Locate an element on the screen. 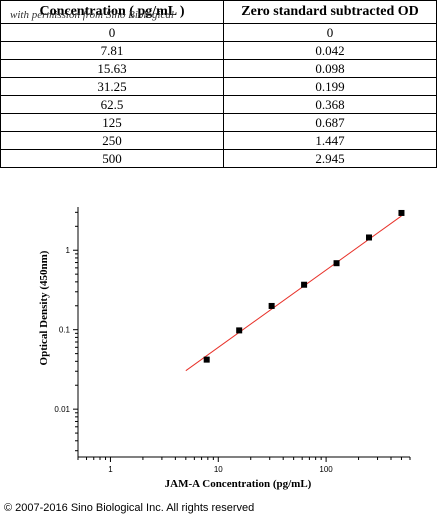 Image resolution: width=438 pixels, height=520 pixels. concentration-cell: 125 is located at coordinates (112, 122).